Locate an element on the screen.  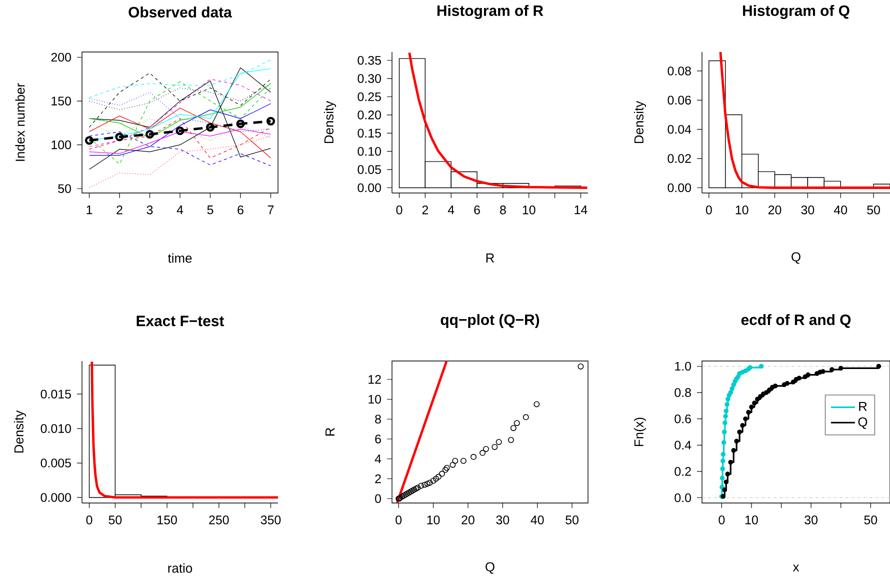
y-tick-label: 50 is located at coordinates (64, 189).